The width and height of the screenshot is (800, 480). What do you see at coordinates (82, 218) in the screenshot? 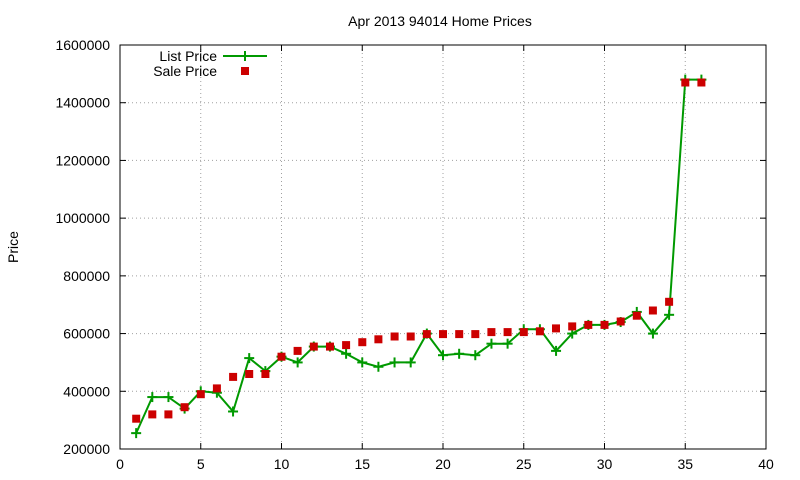
I see `y-tick-label: 1000000` at bounding box center [82, 218].